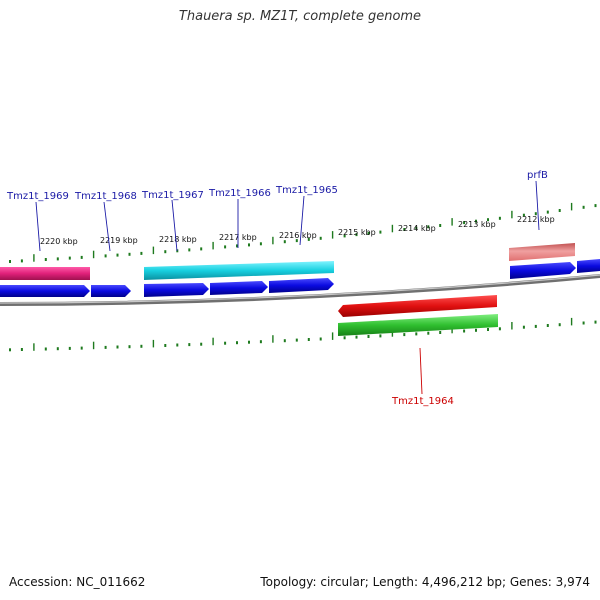  What do you see at coordinates (588, 266) in the screenshot?
I see `cds-arrow-right-edge` at bounding box center [588, 266].